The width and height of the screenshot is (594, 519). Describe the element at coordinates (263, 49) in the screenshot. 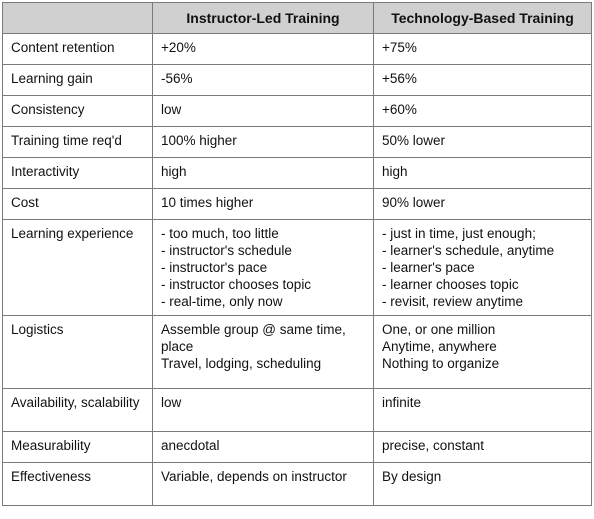

I see `instructor-cell: +20%` at that location.